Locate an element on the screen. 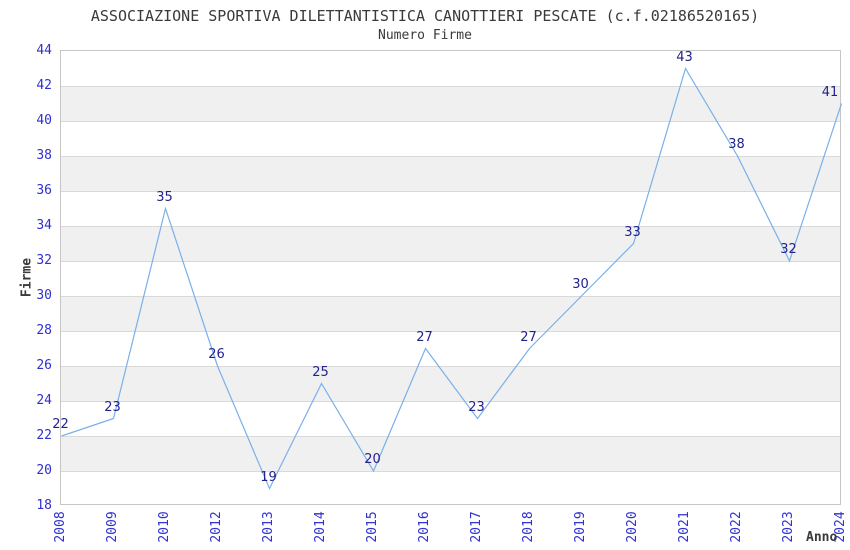  x-tick-label: 2015 is located at coordinates (372, 527).